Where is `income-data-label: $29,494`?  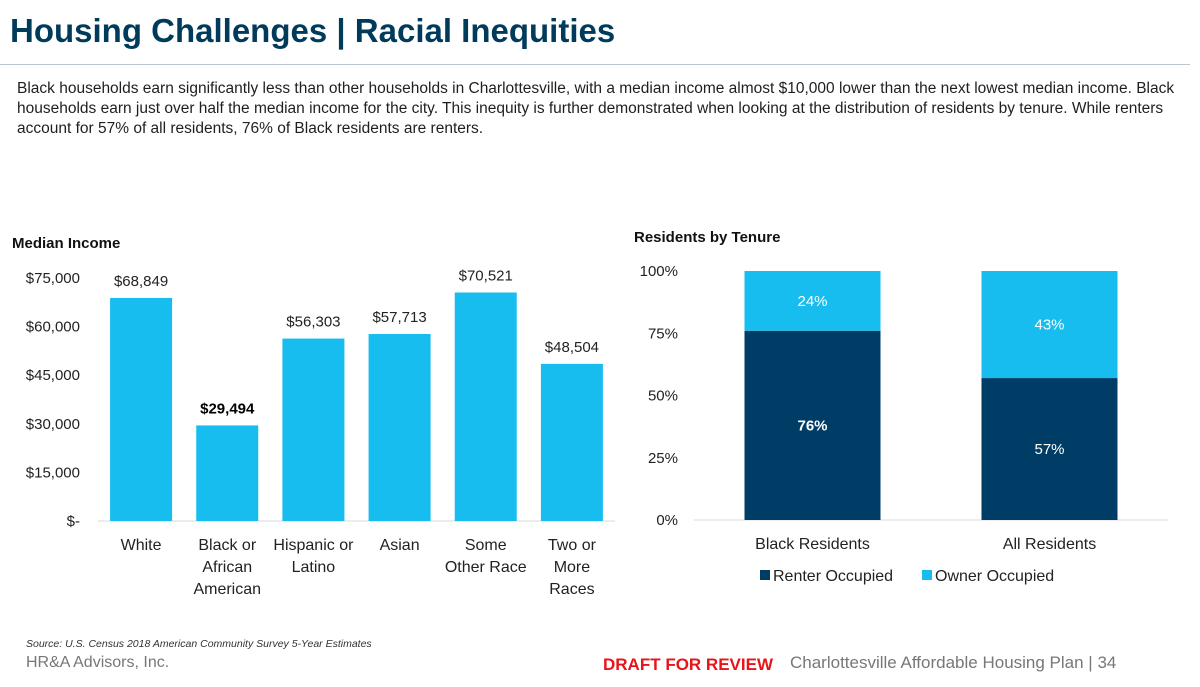 income-data-label: $29,494 is located at coordinates (227, 408).